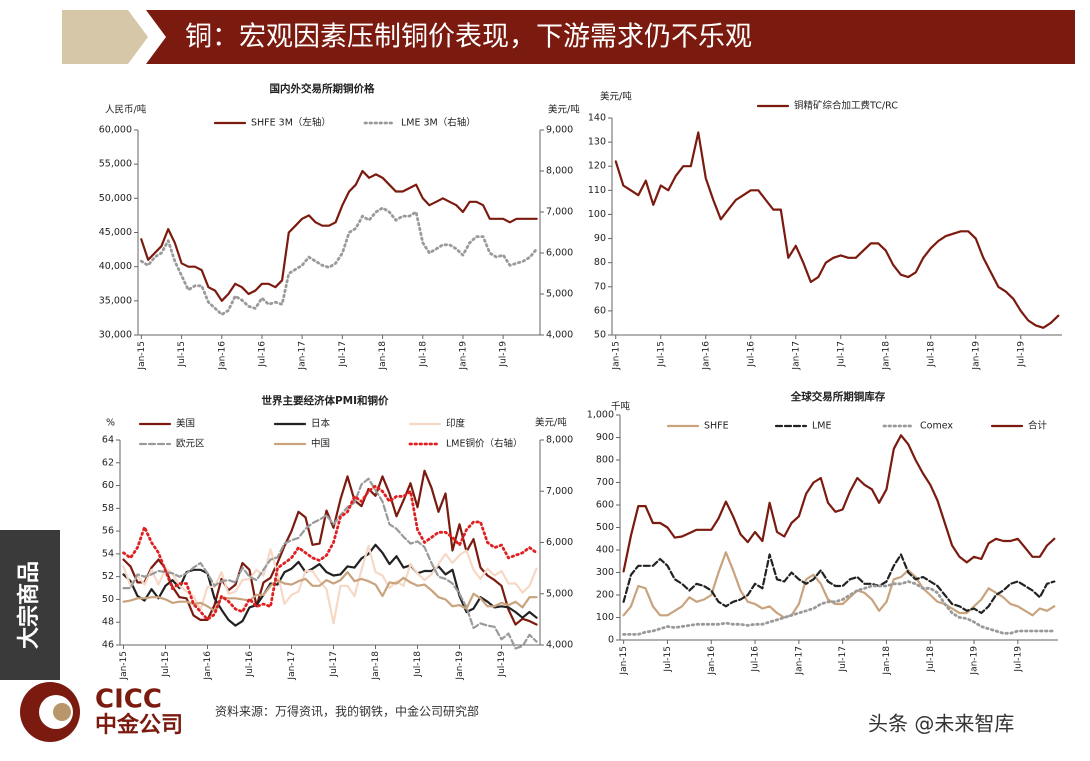  Describe the element at coordinates (108, 462) in the screenshot. I see `y-tick-label: 62` at that location.